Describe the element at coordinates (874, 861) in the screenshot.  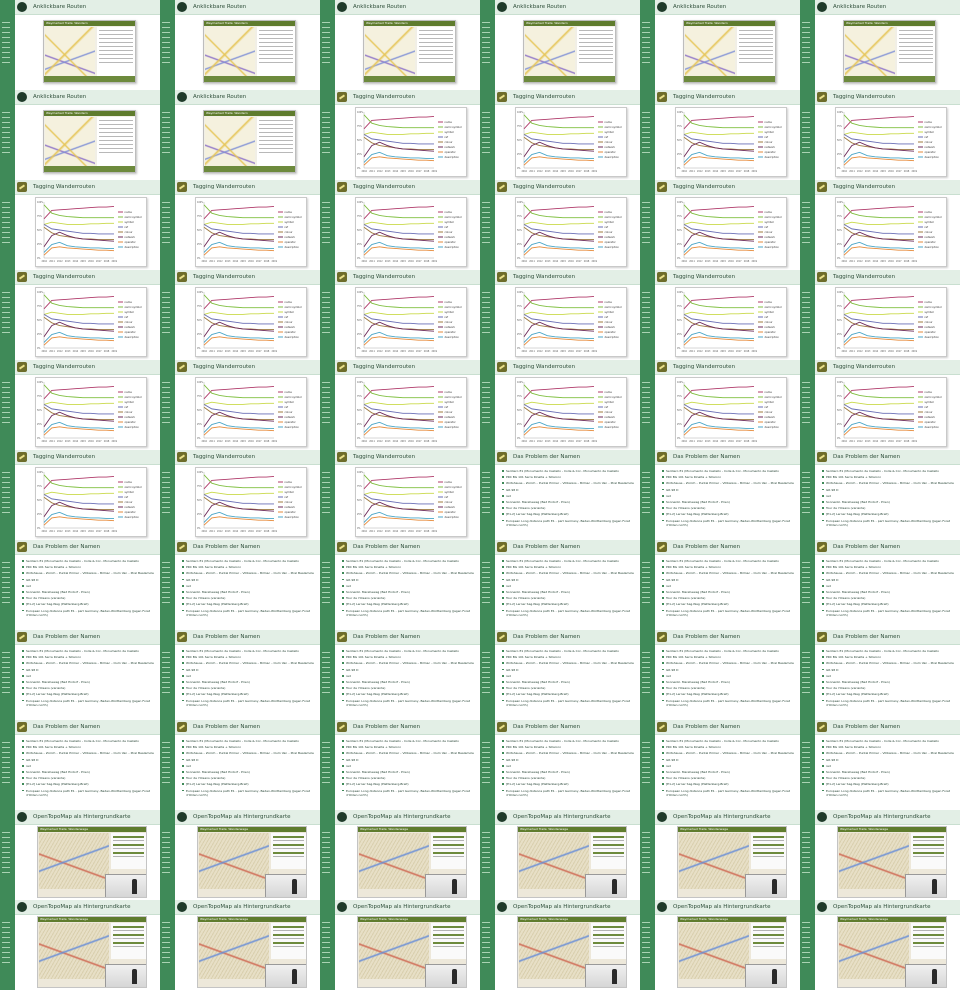
I see `topo-map-area` at that location.